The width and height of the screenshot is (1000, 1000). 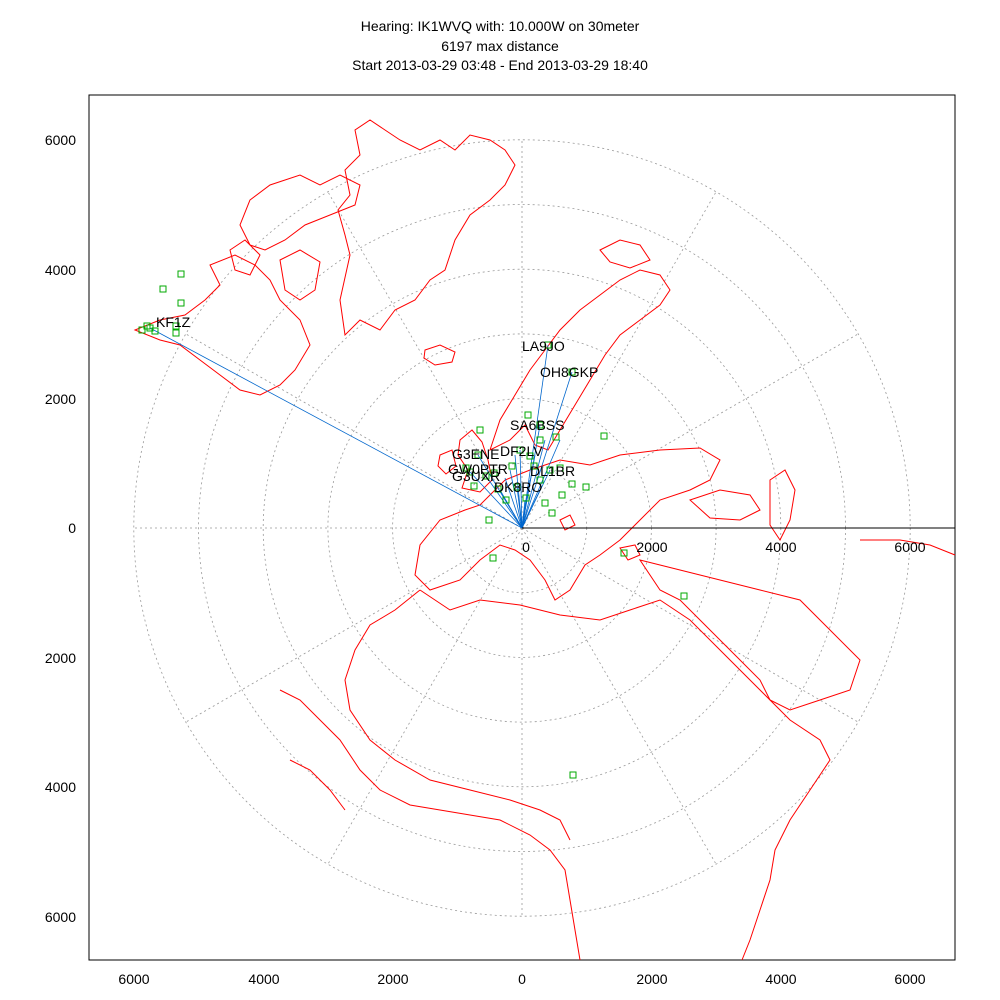 I want to click on station-label: LA9JO, so click(x=543, y=346).